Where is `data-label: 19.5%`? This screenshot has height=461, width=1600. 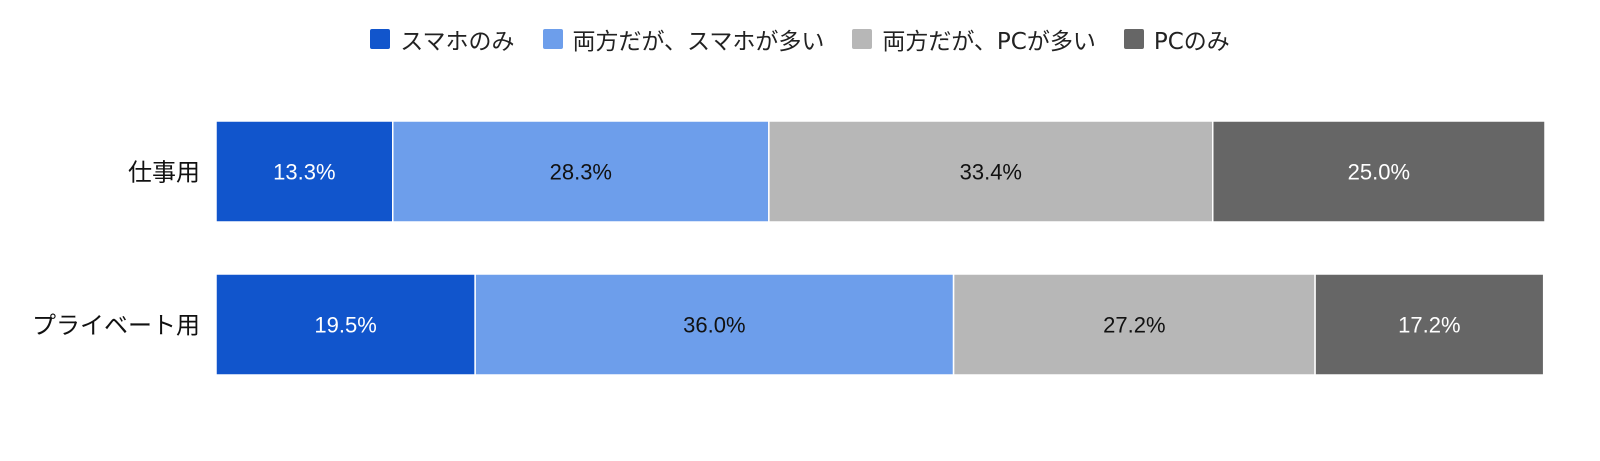
data-label: 19.5% is located at coordinates (345, 325).